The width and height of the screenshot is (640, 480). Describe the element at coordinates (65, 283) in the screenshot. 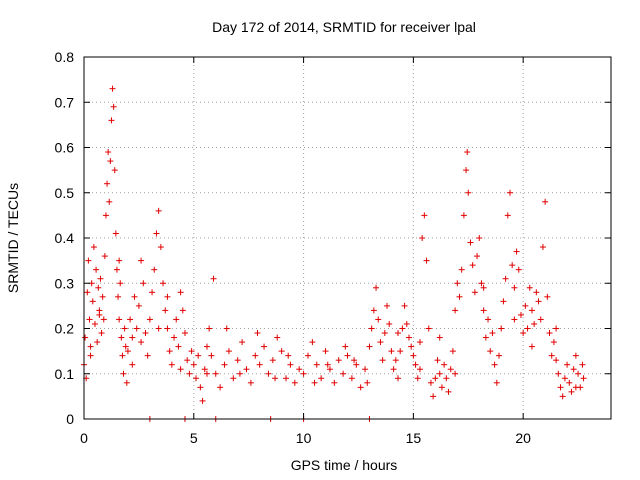

I see `y-tick-label: 0.3` at that location.